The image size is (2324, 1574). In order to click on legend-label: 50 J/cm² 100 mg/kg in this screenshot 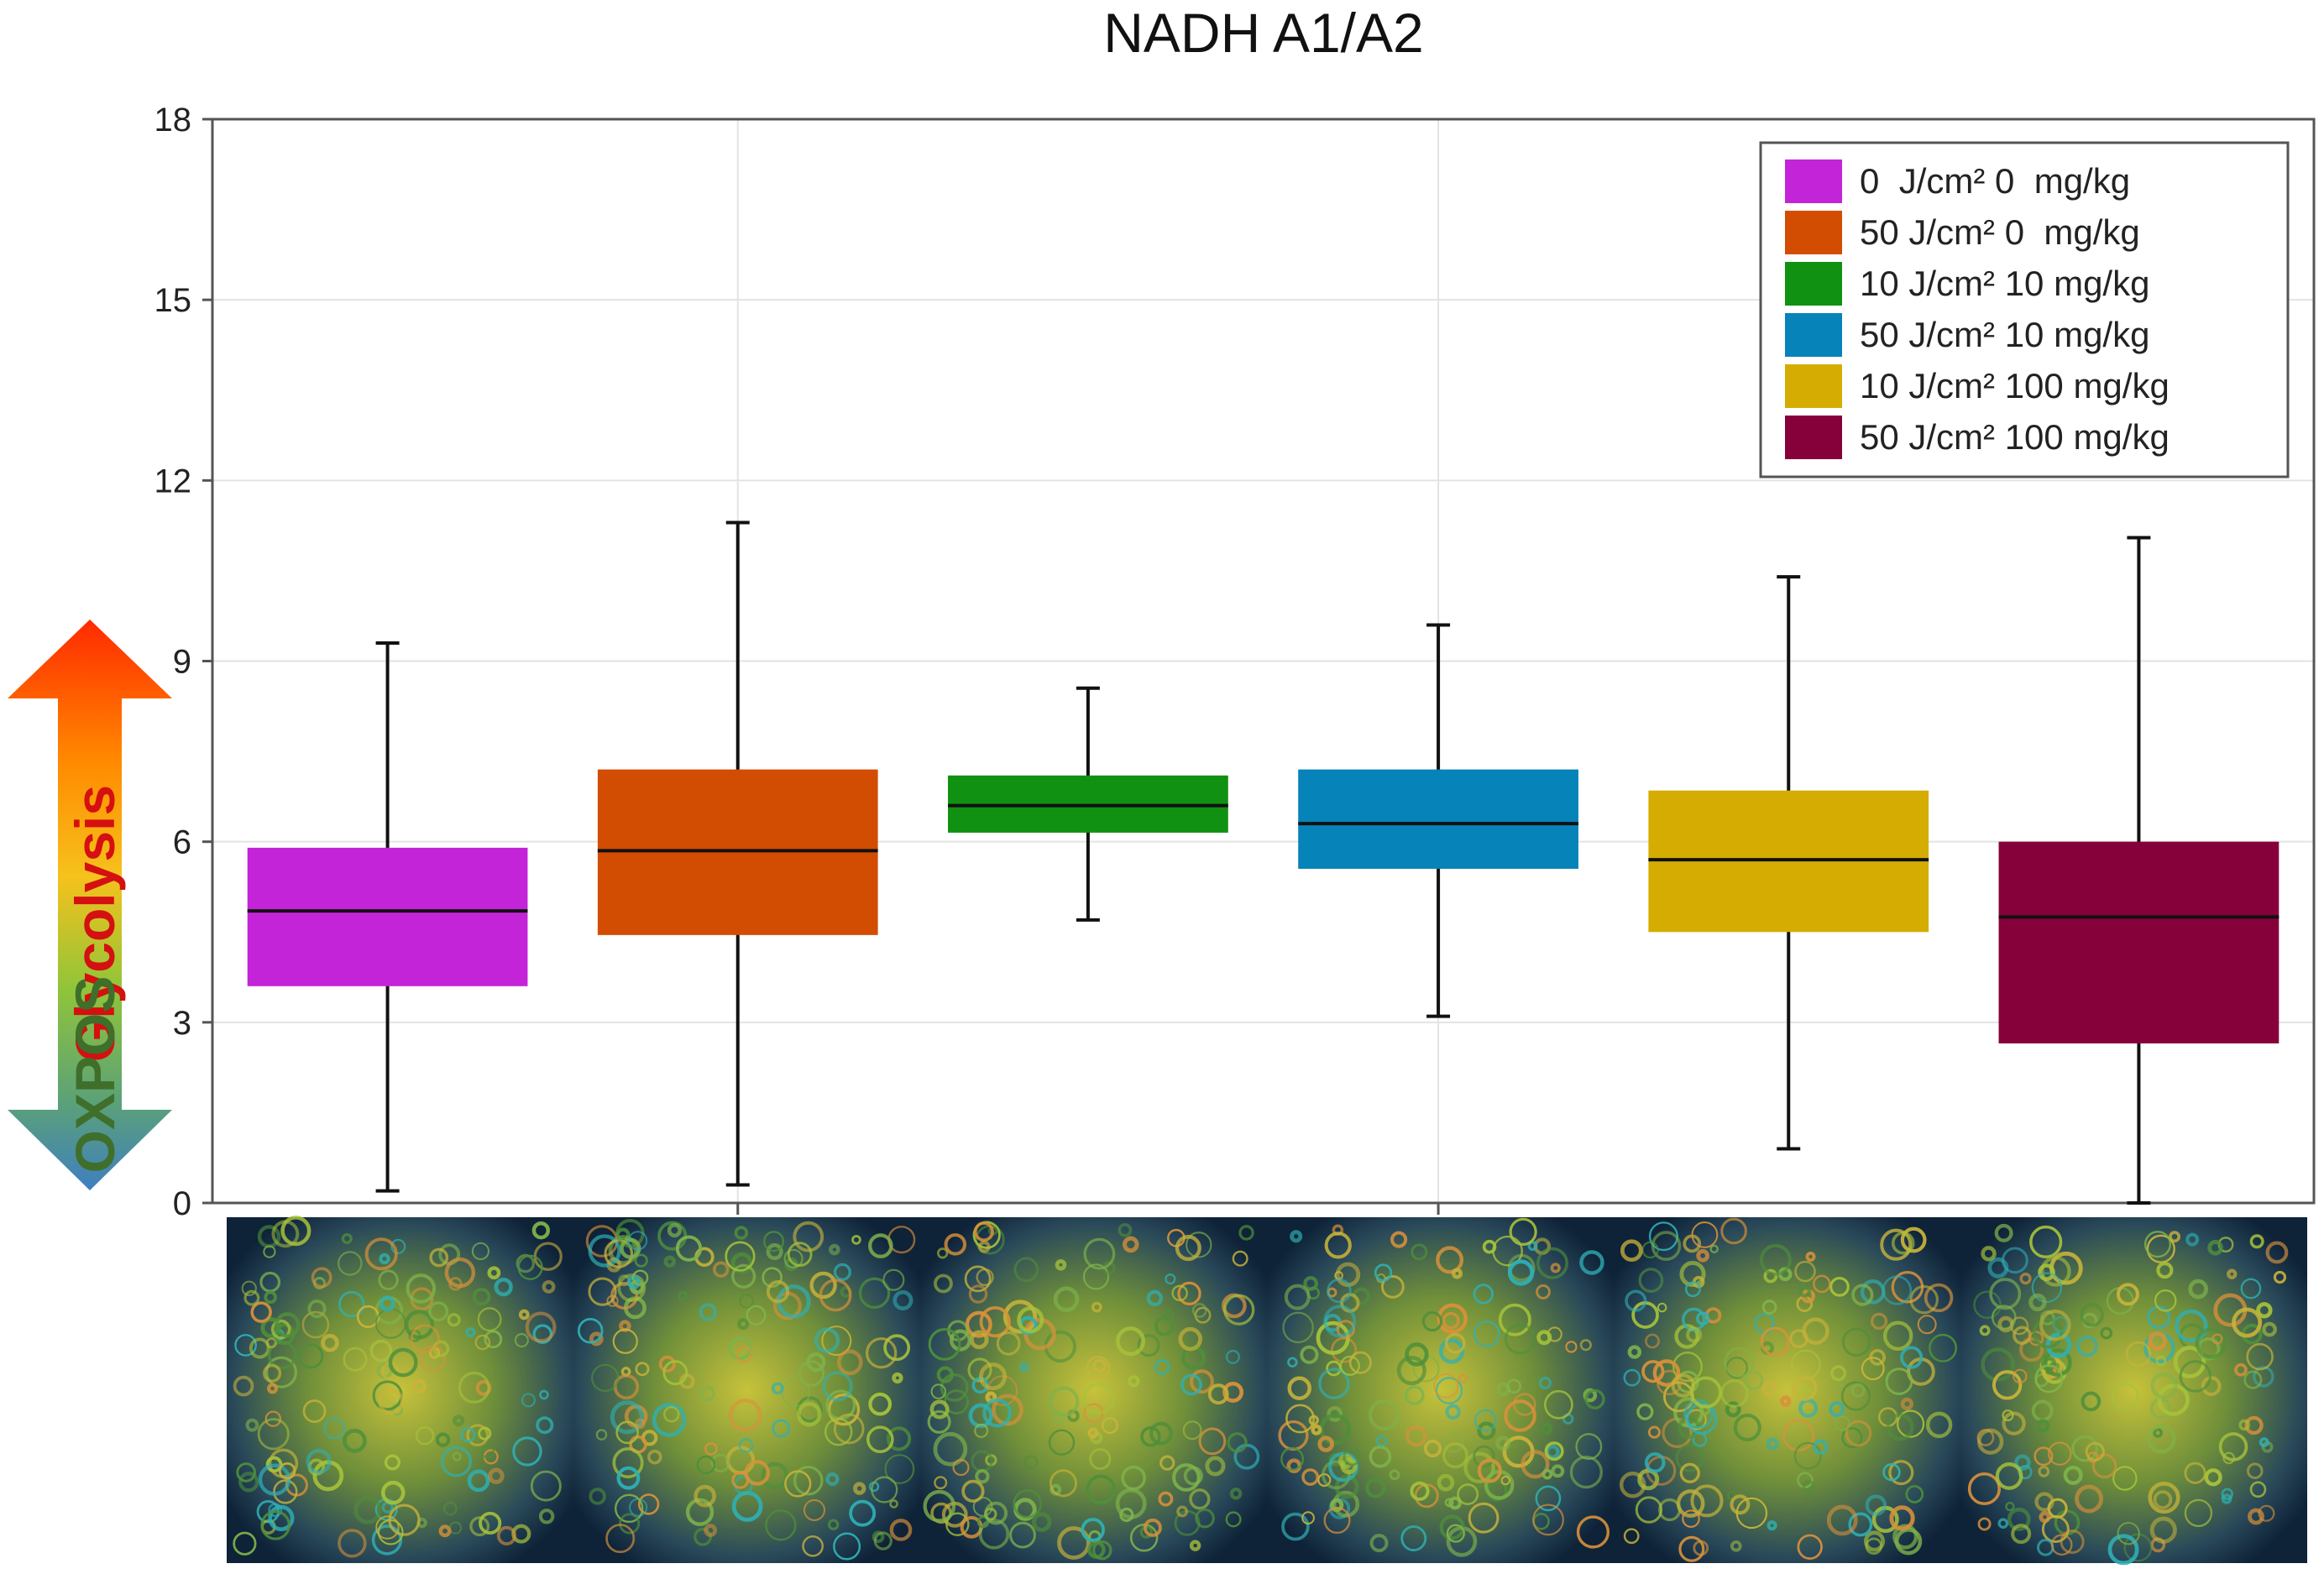, I will do `click(2015, 437)`.